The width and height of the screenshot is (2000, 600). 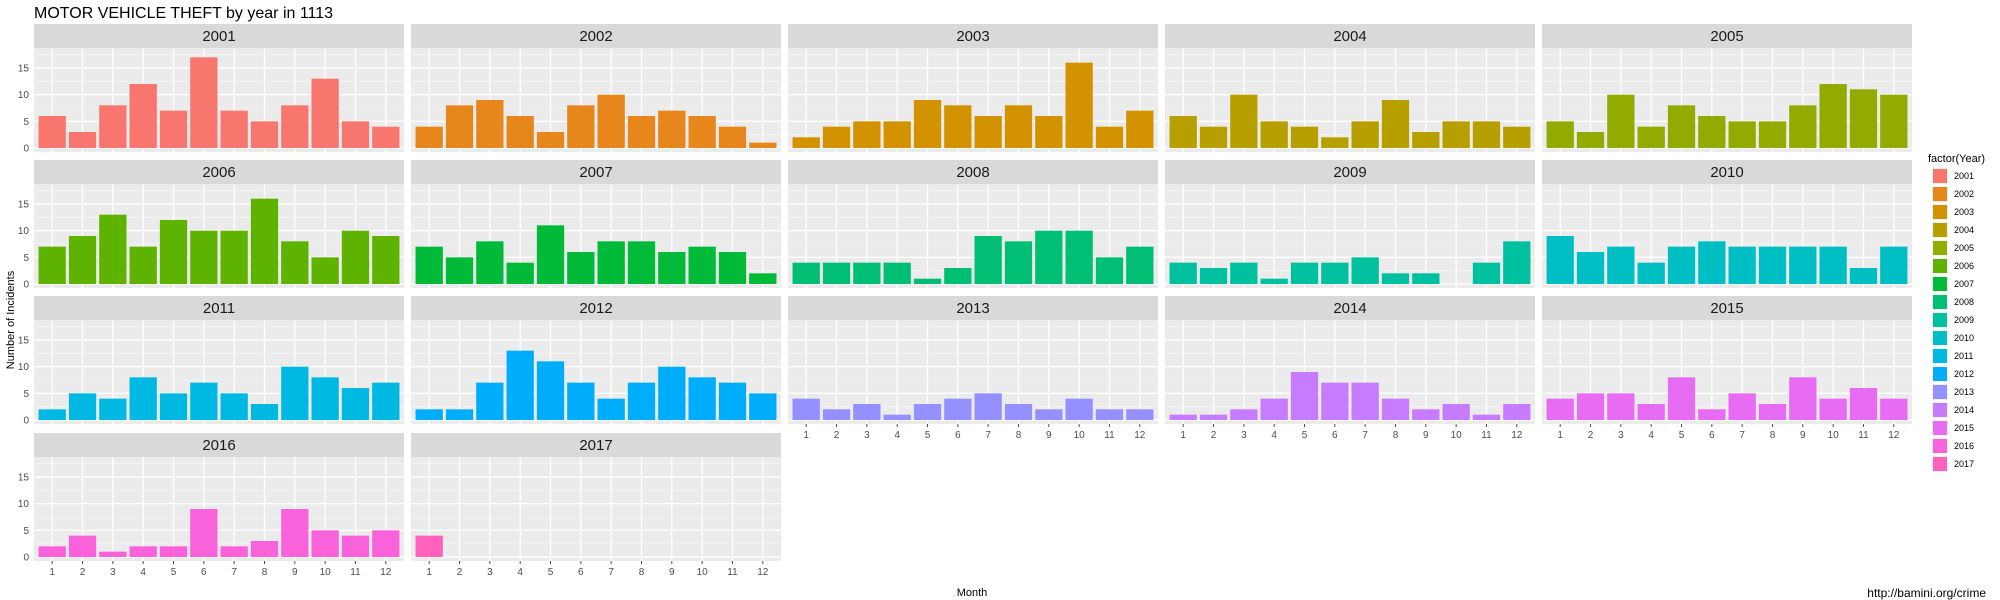 What do you see at coordinates (1350, 372) in the screenshot?
I see `panel-background` at bounding box center [1350, 372].